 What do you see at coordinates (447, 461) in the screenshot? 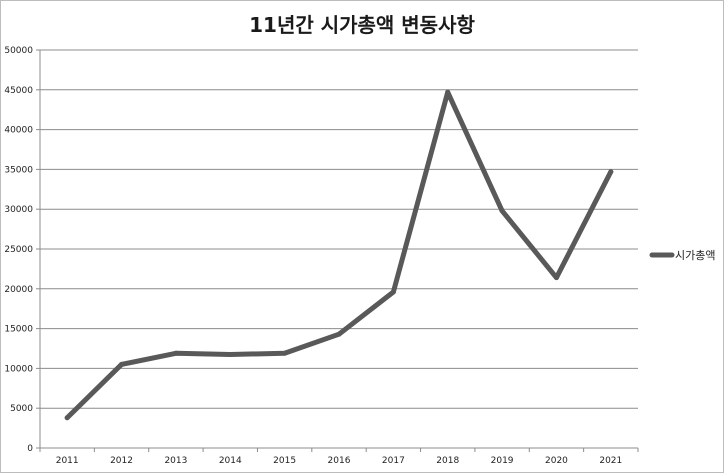
I see `x-tick-label: 2018` at bounding box center [447, 461].